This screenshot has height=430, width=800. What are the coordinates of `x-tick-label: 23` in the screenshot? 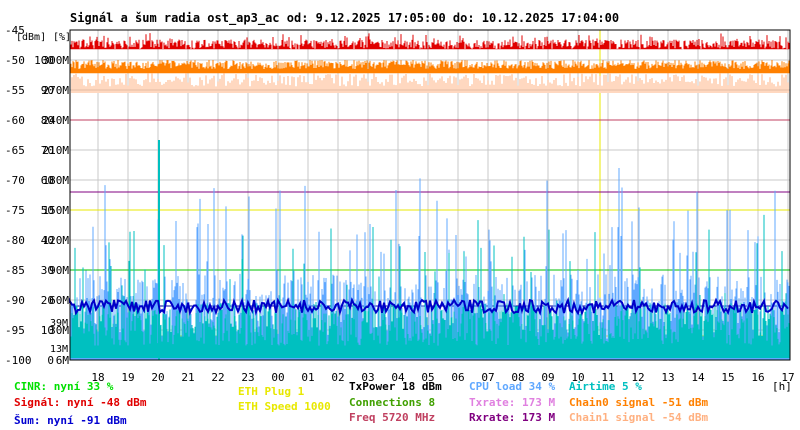 It's located at (247, 377).